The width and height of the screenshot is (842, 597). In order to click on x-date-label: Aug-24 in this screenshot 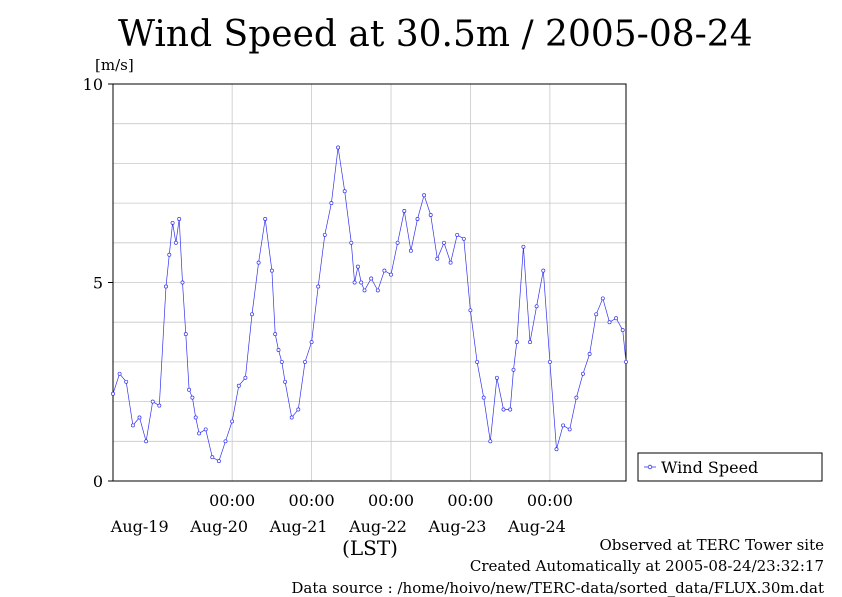, I will do `click(536, 526)`.